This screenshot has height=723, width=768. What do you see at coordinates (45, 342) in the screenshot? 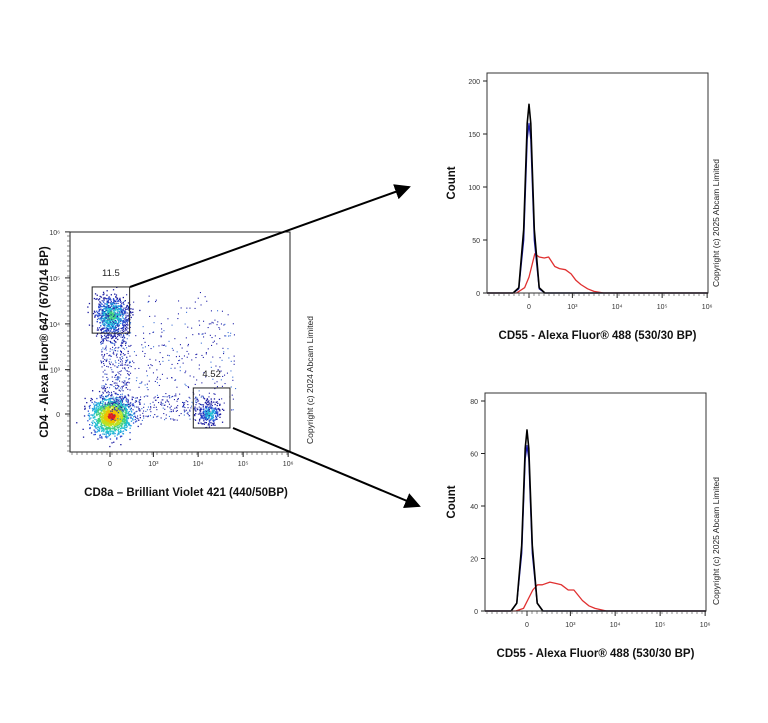
I see `dot-plot-y-label: CD4 - Alexa Fluor® 647 (670/14 BP)` at bounding box center [45, 342].